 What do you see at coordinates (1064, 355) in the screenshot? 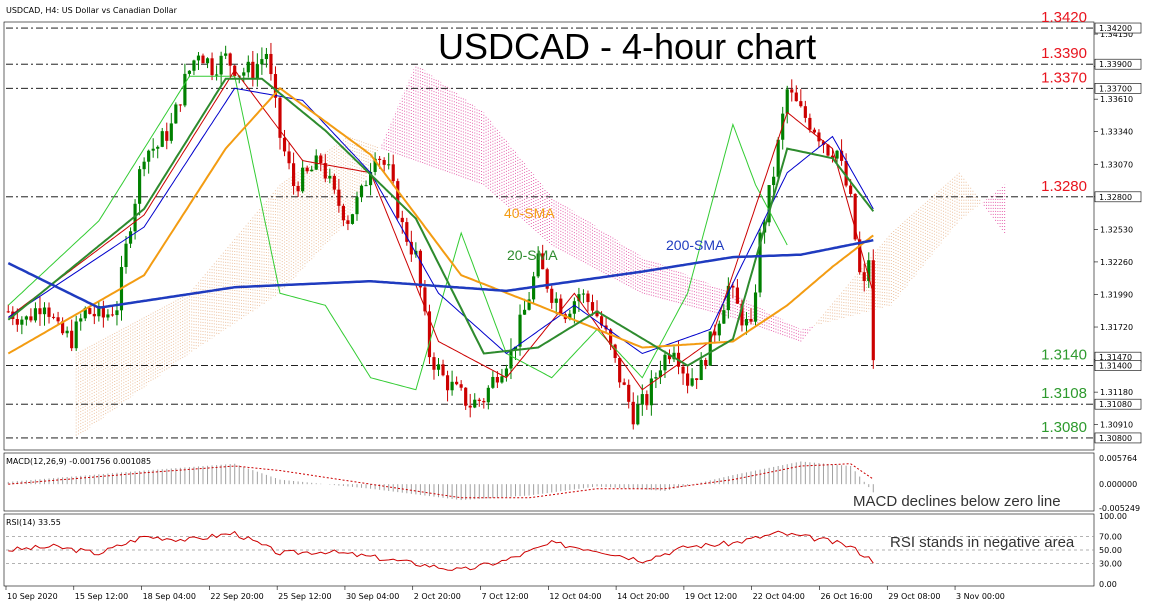
I see `level-label: 1.3140` at bounding box center [1064, 355].